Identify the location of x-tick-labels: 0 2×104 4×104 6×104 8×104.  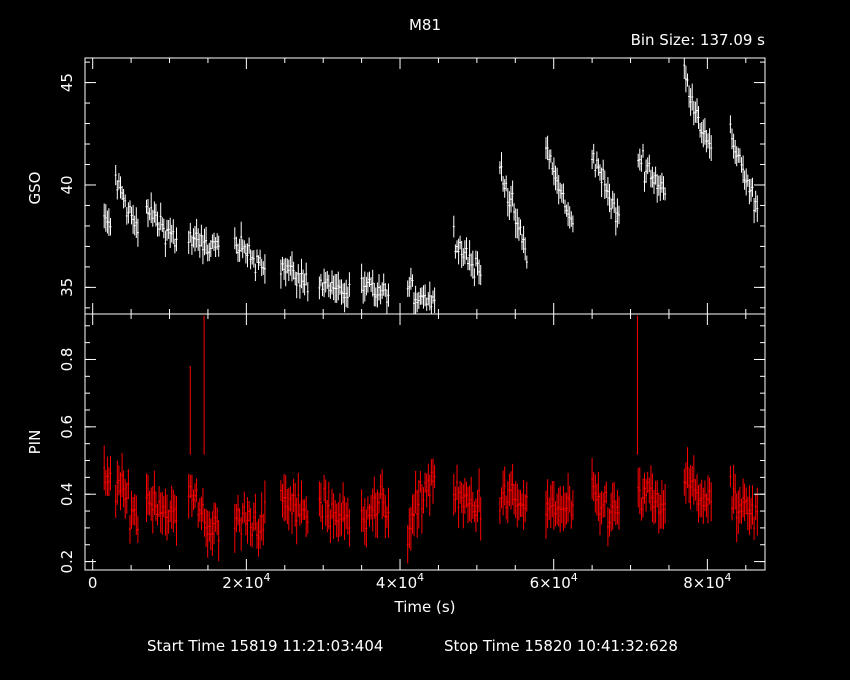
(410, 581).